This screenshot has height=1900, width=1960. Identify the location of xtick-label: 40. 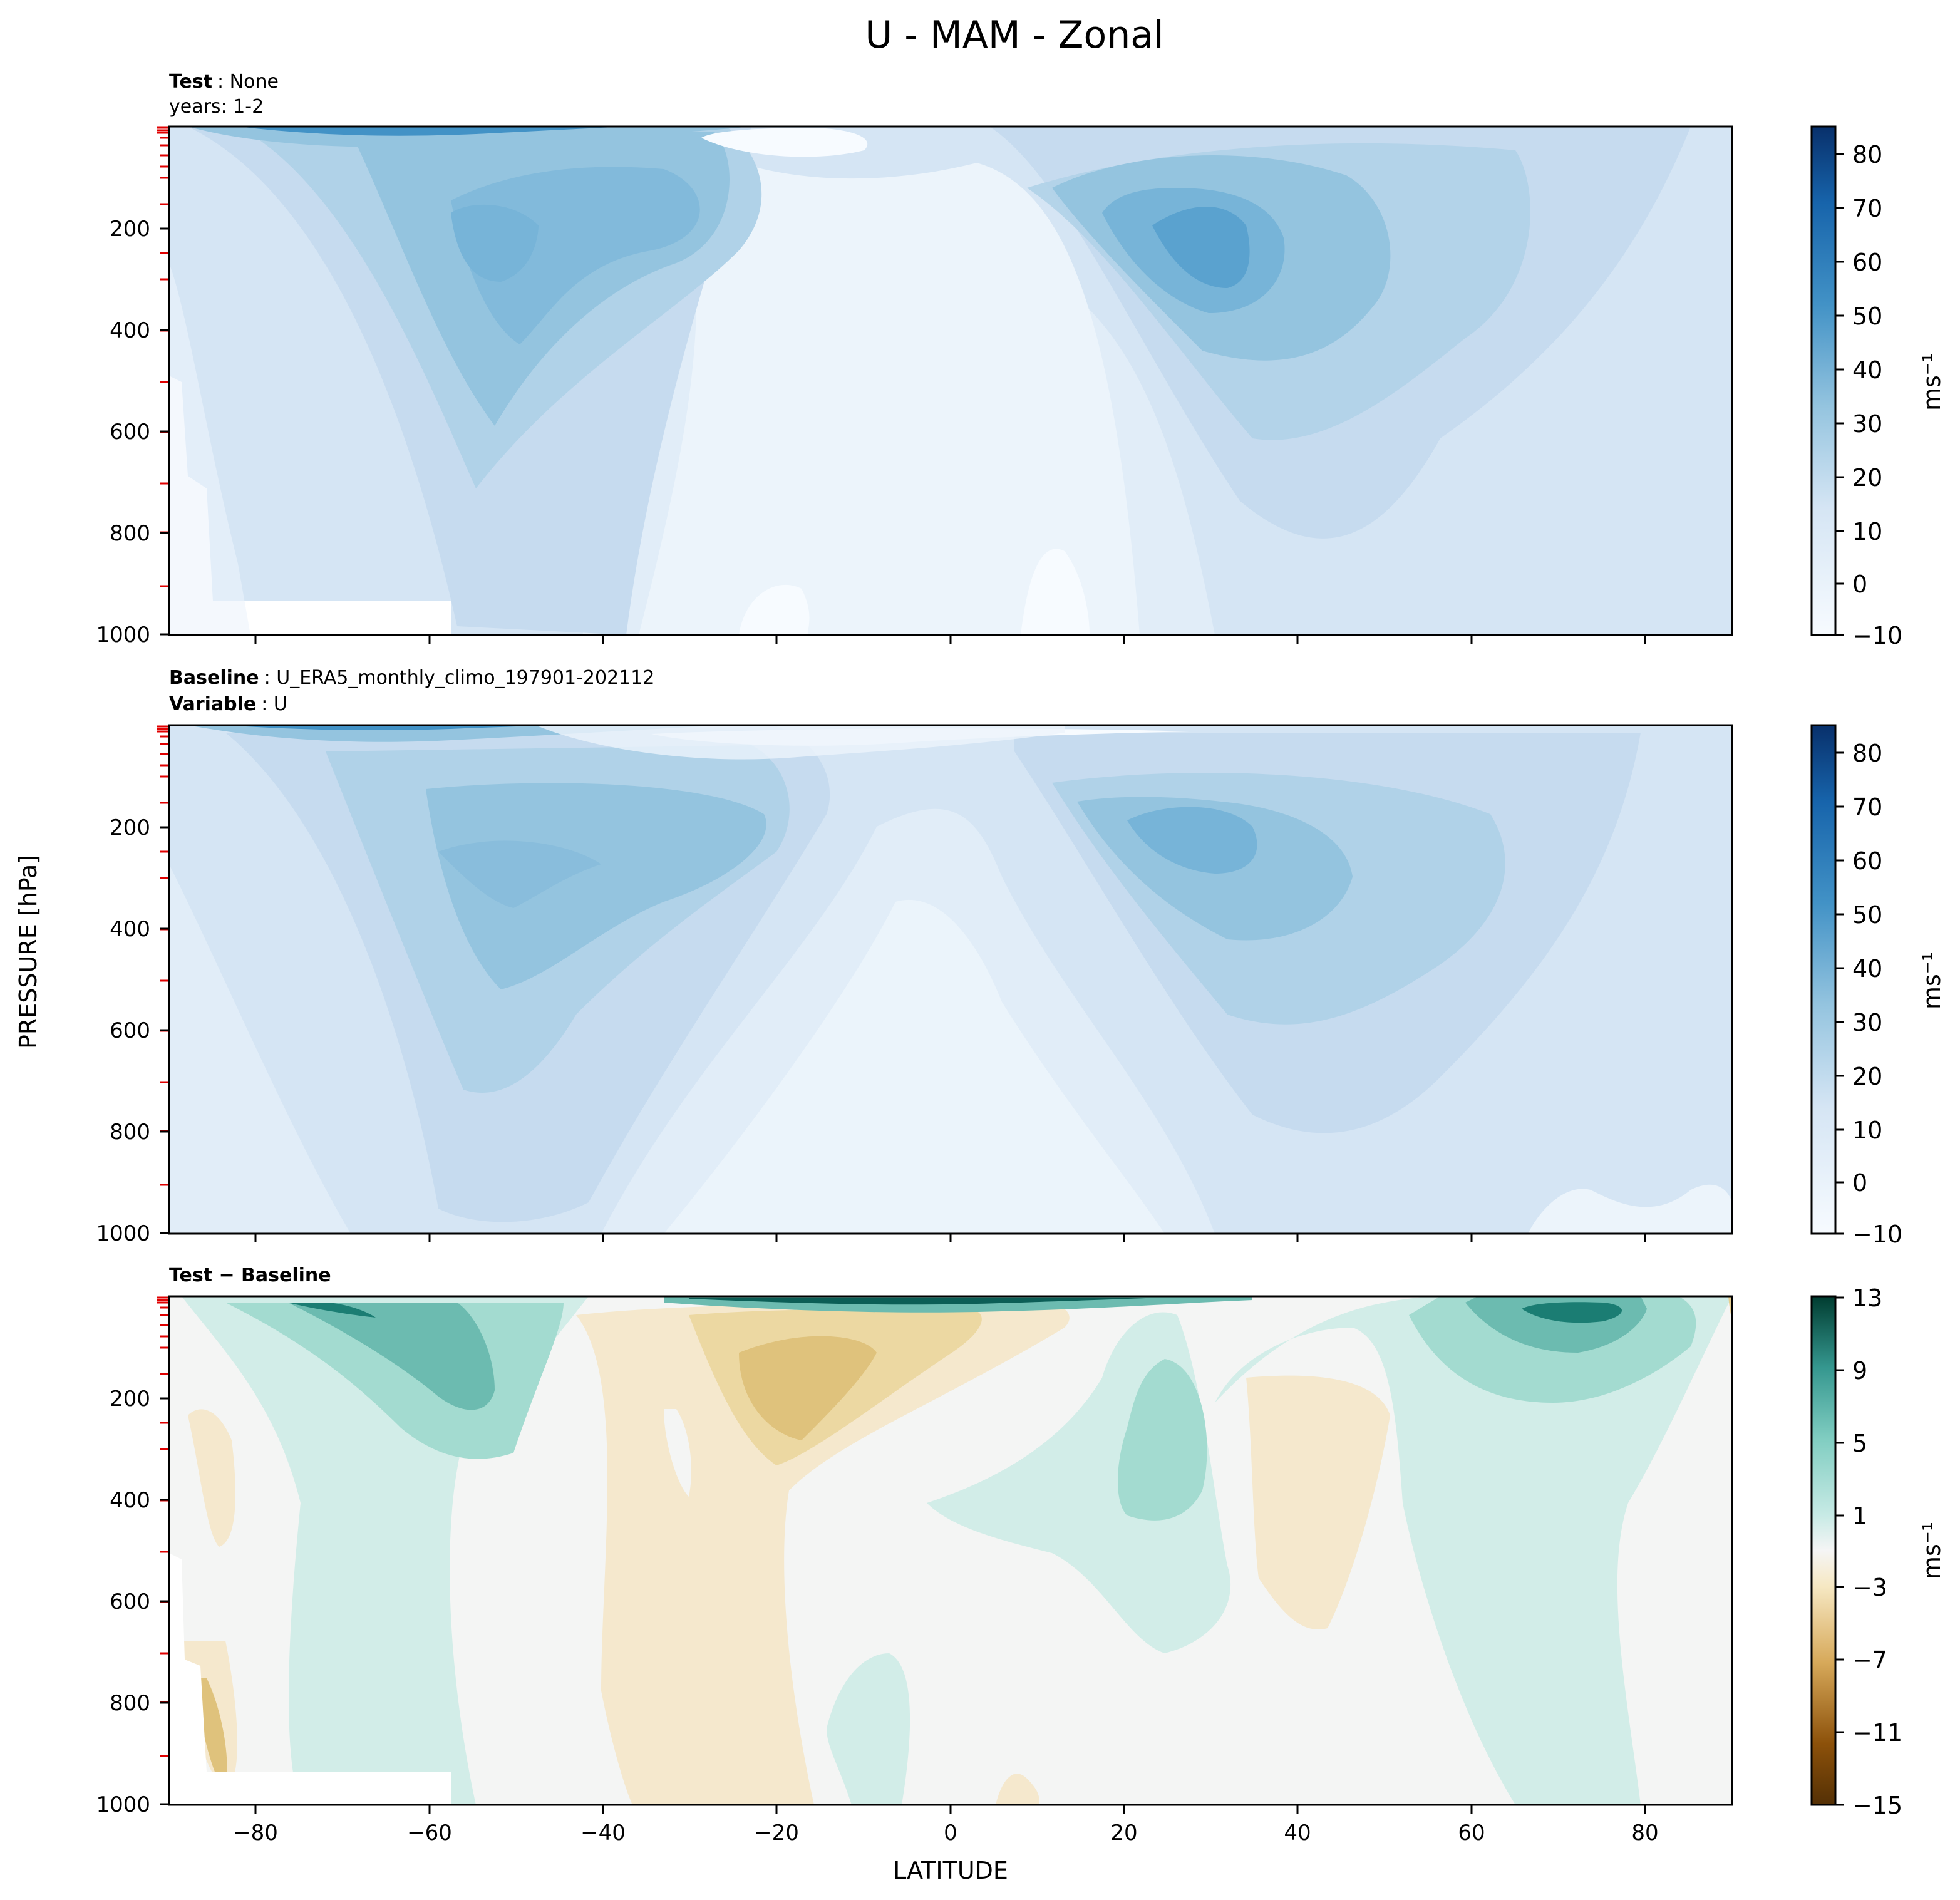
(1297, 1833).